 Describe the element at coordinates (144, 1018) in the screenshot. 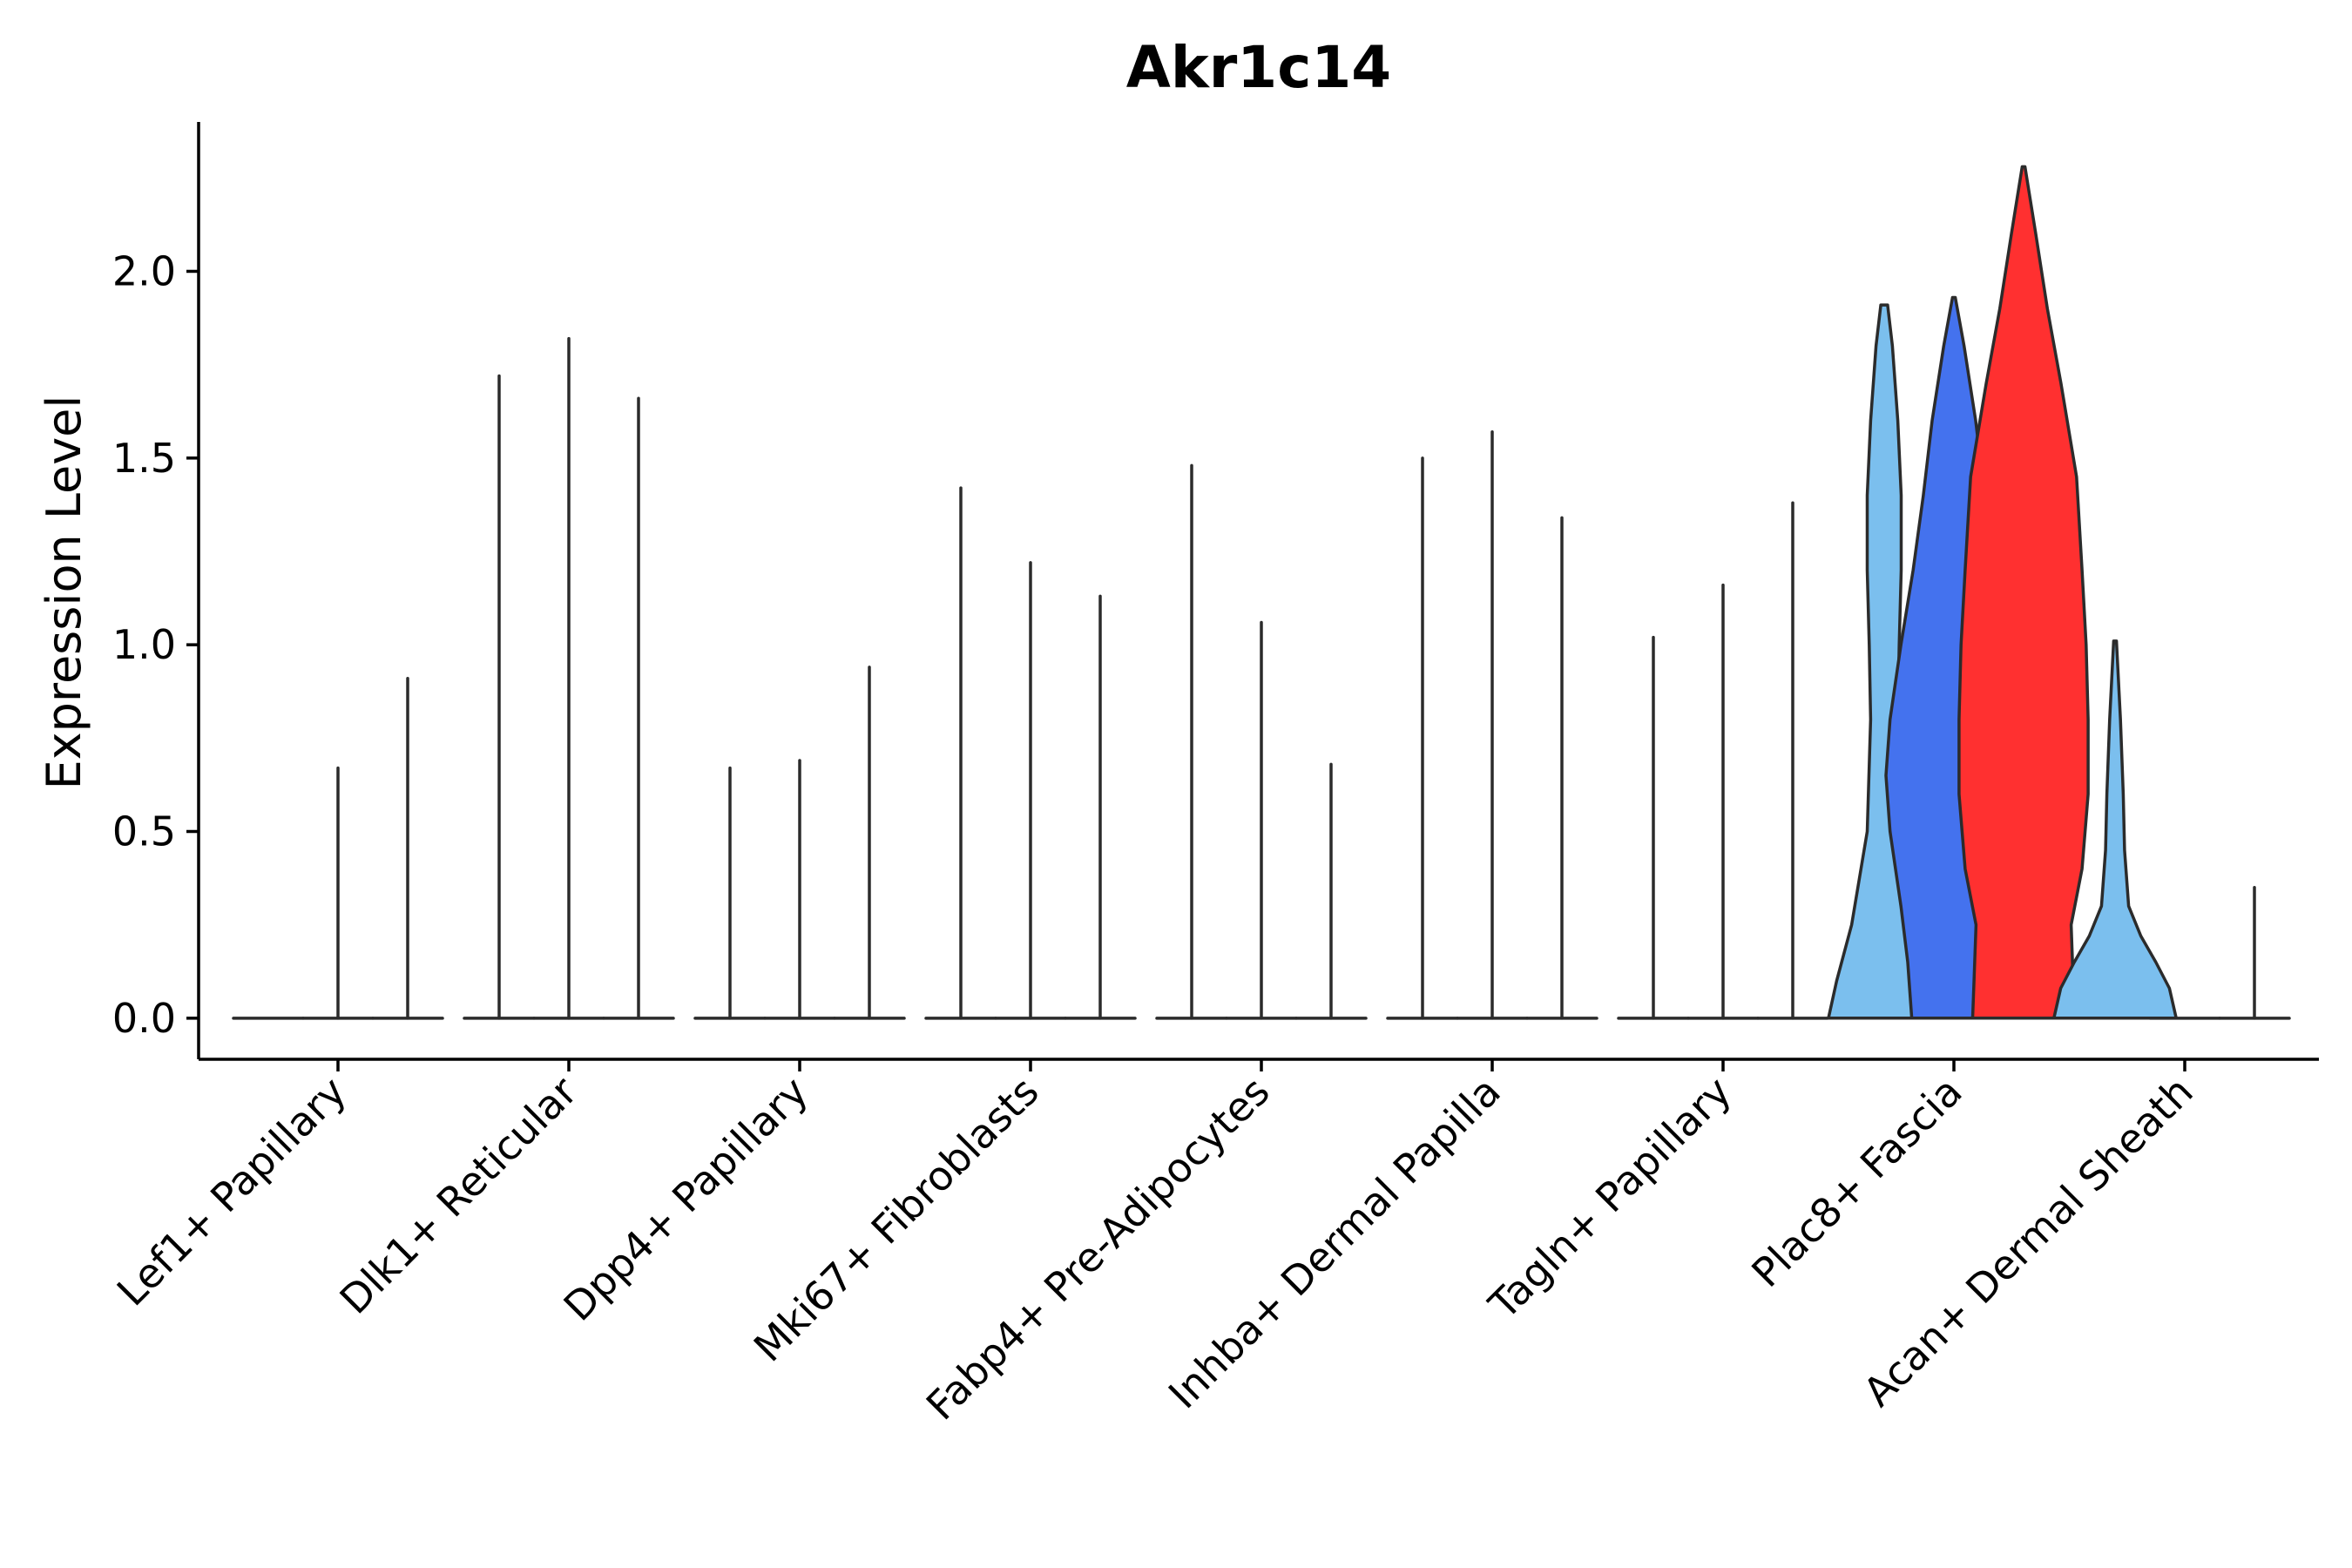

I see `y-tick-label: 0.0` at that location.